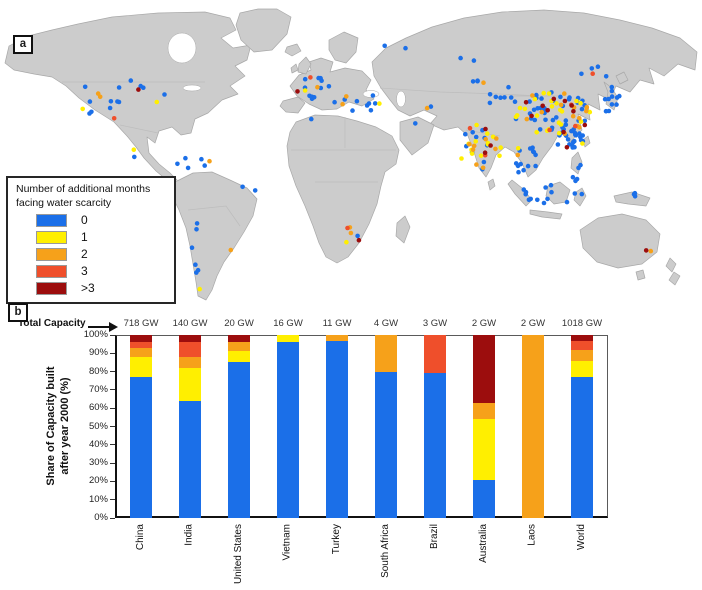 The width and height of the screenshot is (702, 590). What do you see at coordinates (51, 426) in the screenshot?
I see `y-axis-title-line1: Share of Capacity built` at bounding box center [51, 426].